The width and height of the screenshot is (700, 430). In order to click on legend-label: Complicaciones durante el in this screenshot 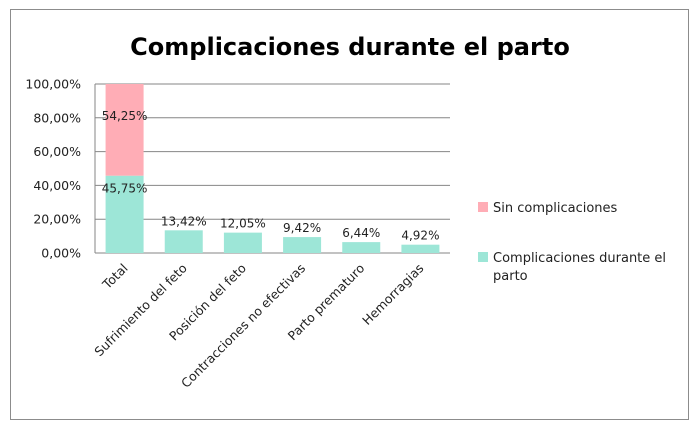, I will do `click(579, 258)`.